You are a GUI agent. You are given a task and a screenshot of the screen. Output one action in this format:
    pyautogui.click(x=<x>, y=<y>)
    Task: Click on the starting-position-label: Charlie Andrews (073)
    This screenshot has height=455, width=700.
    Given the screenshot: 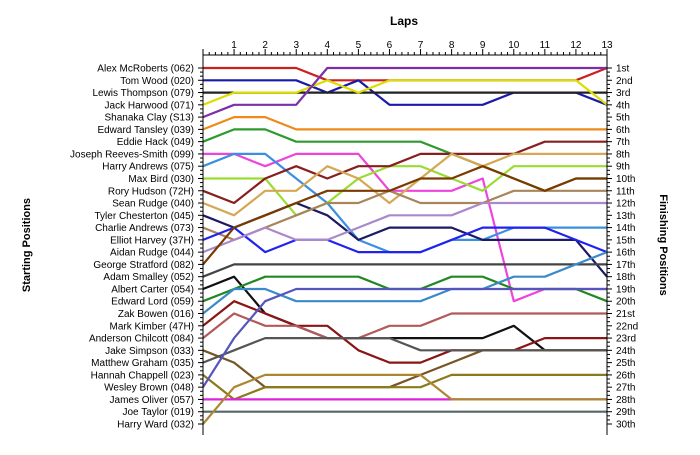 What is the action you would take?
    pyautogui.click(x=144, y=228)
    